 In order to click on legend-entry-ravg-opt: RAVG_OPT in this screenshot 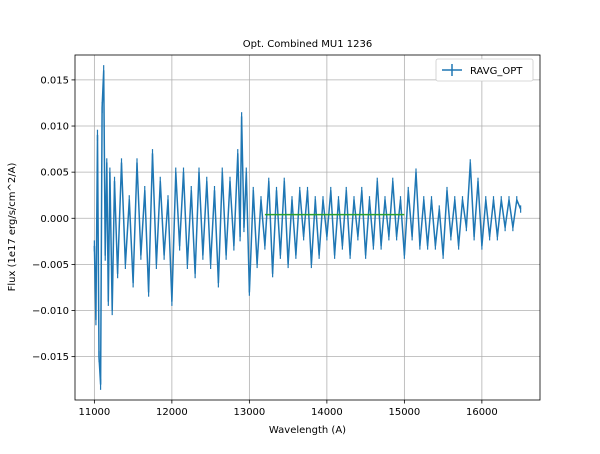, I will do `click(496, 71)`.